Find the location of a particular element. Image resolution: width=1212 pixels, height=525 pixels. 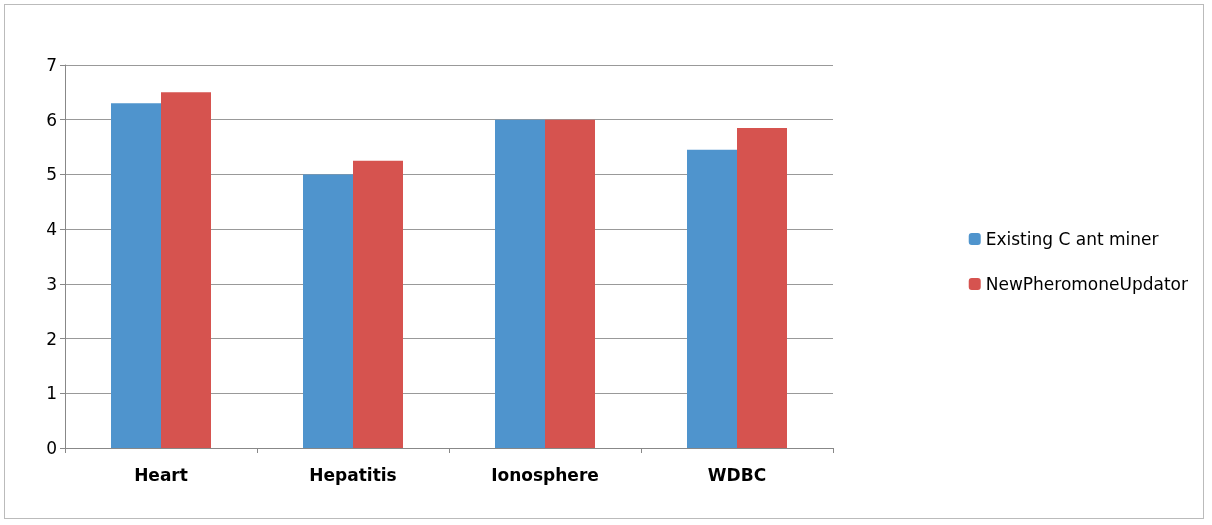

y-tick-label: 0 is located at coordinates (51, 448).